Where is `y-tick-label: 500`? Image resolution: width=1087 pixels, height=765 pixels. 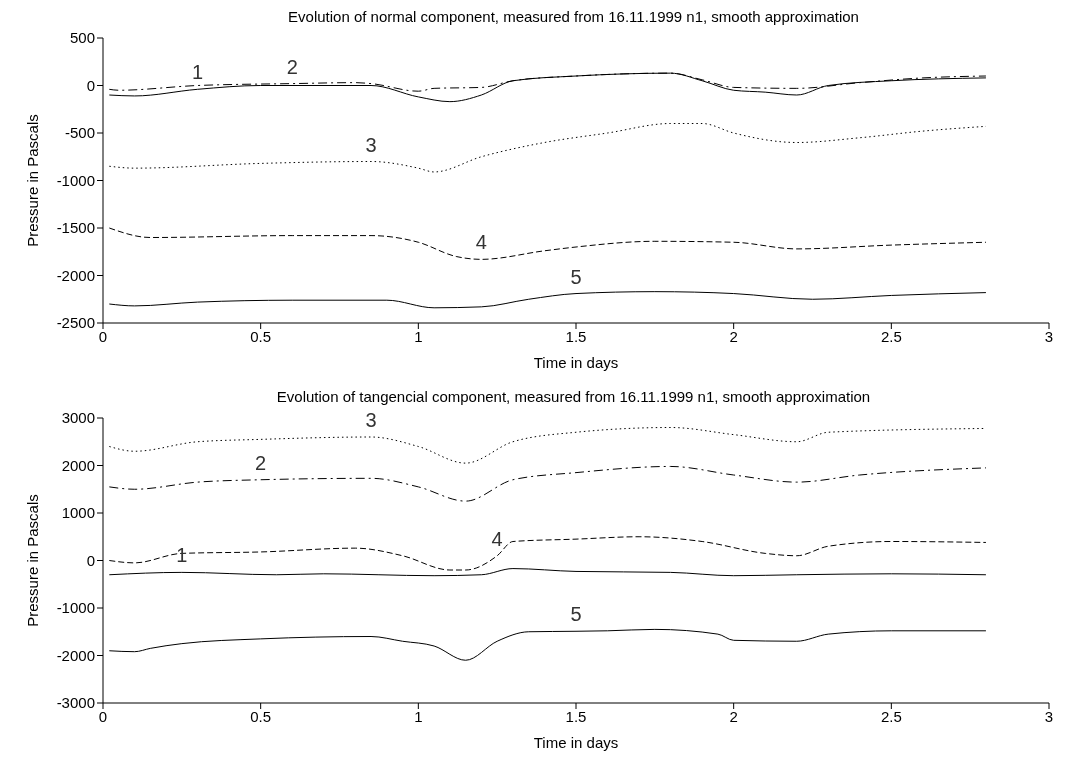 y-tick-label: 500 is located at coordinates (82, 38).